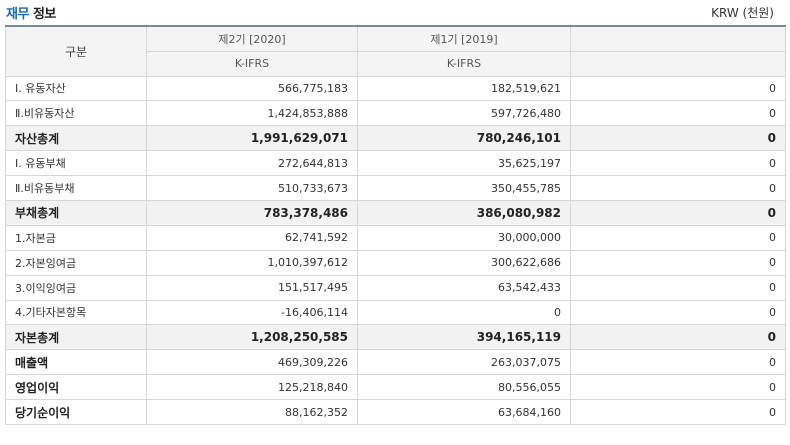  I want to click on table-row: 자산총계 1,991,629,071 780,246,101 0, so click(395, 138).